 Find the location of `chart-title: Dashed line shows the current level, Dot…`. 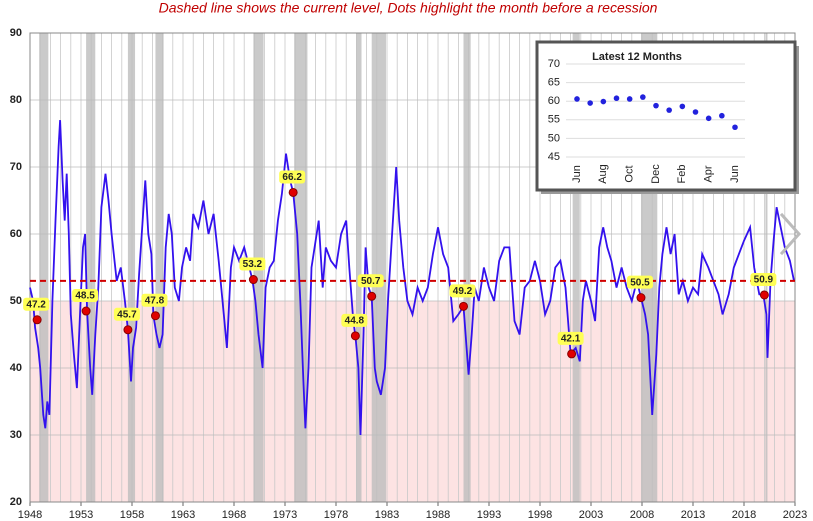

chart-title: Dashed line shows the current level, Dot… is located at coordinates (408, 8).